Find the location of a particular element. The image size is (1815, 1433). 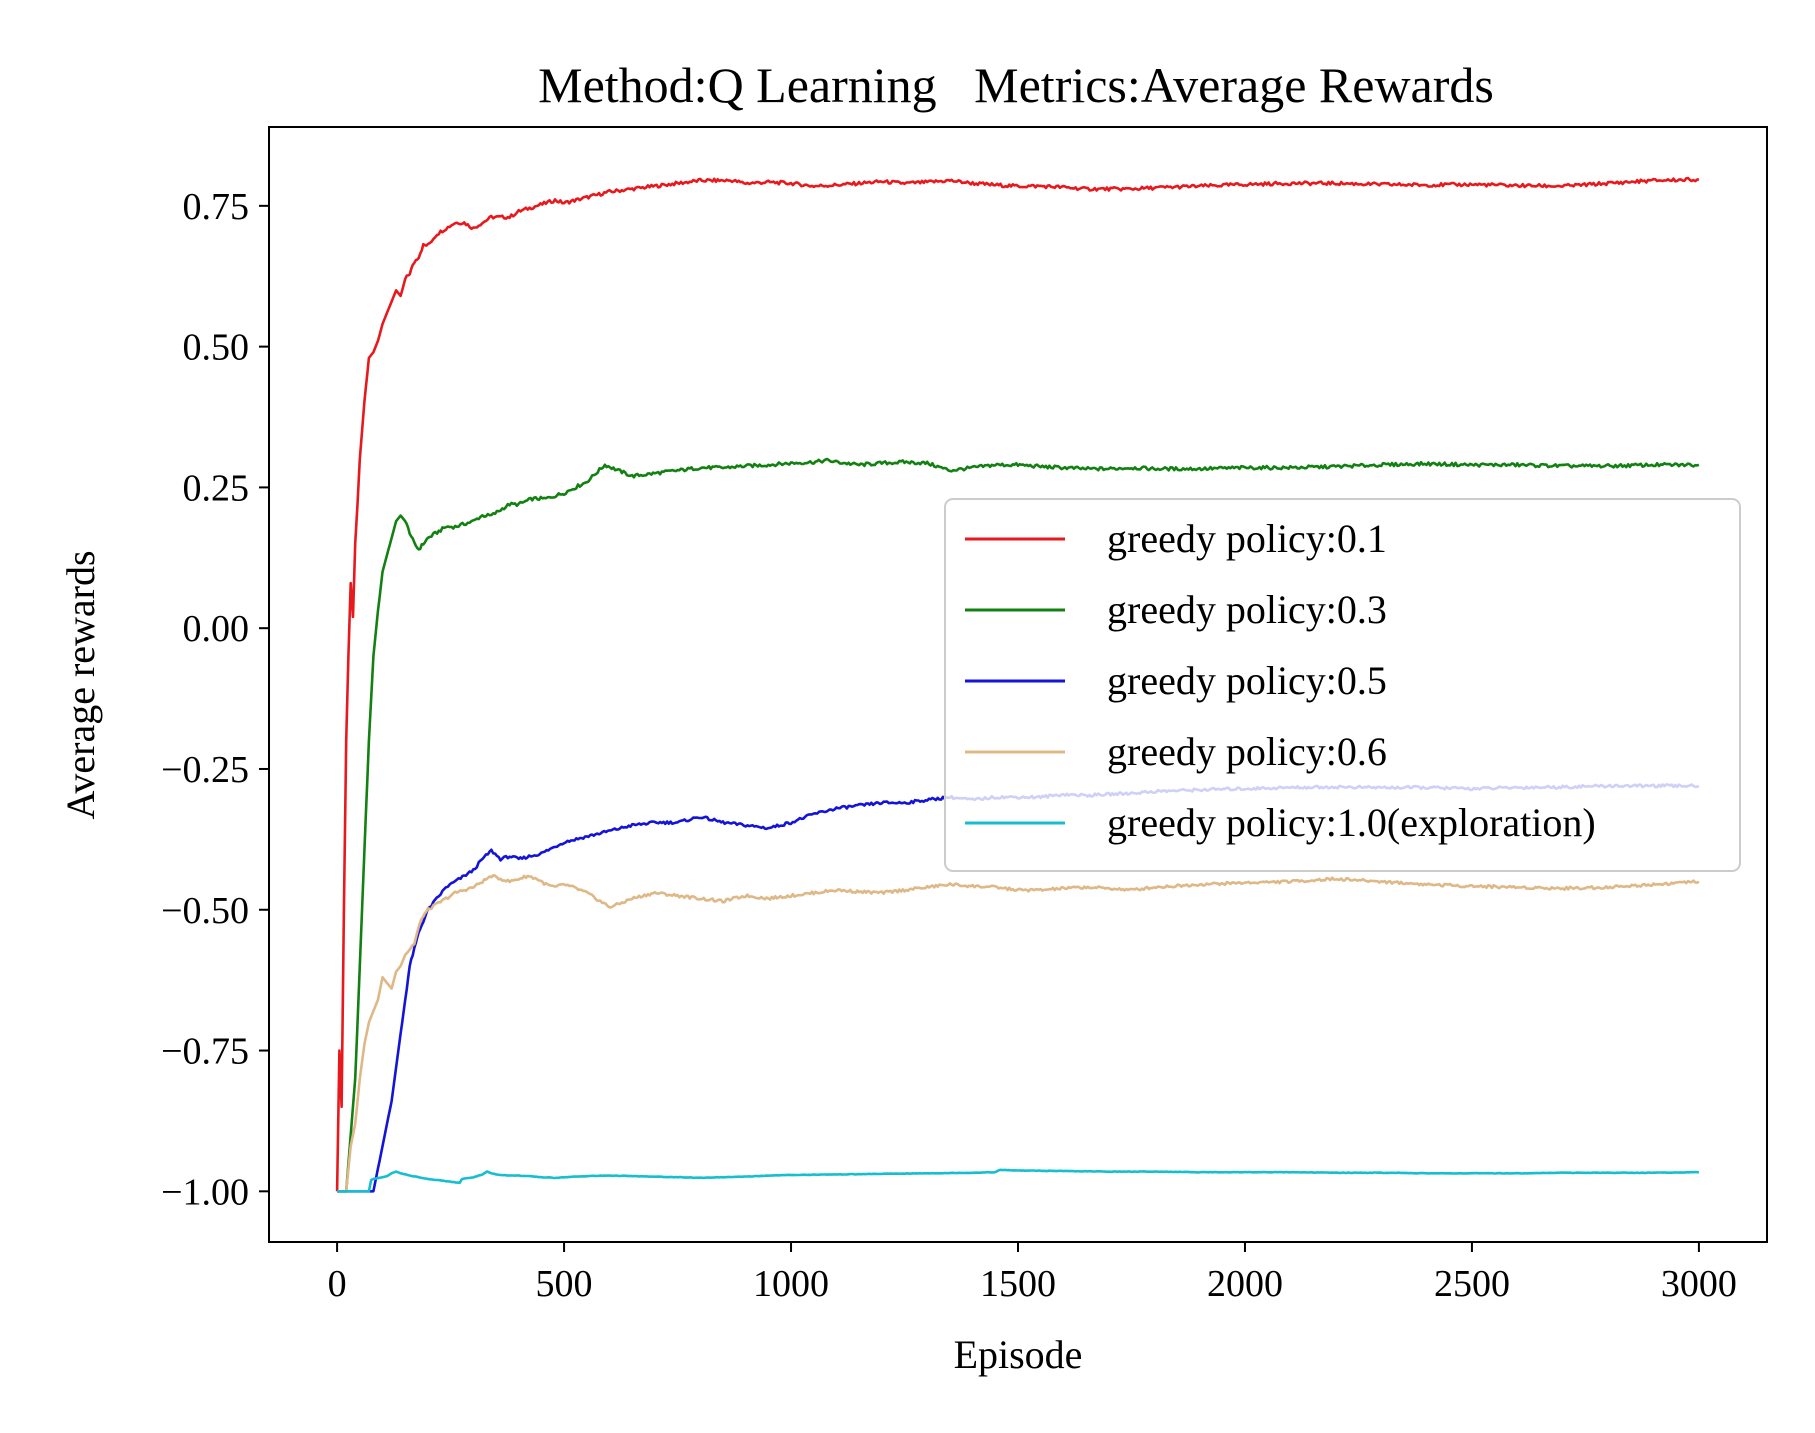

legend-label: greedy policy:0.5 is located at coordinates (1247, 680).